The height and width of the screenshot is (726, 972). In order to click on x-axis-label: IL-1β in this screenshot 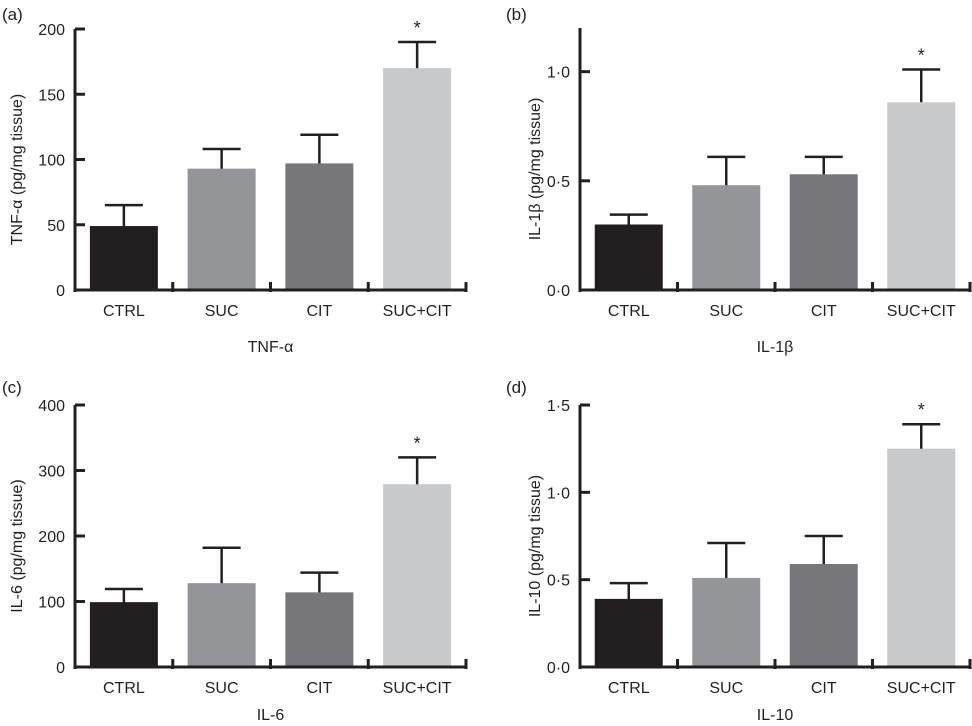, I will do `click(775, 347)`.